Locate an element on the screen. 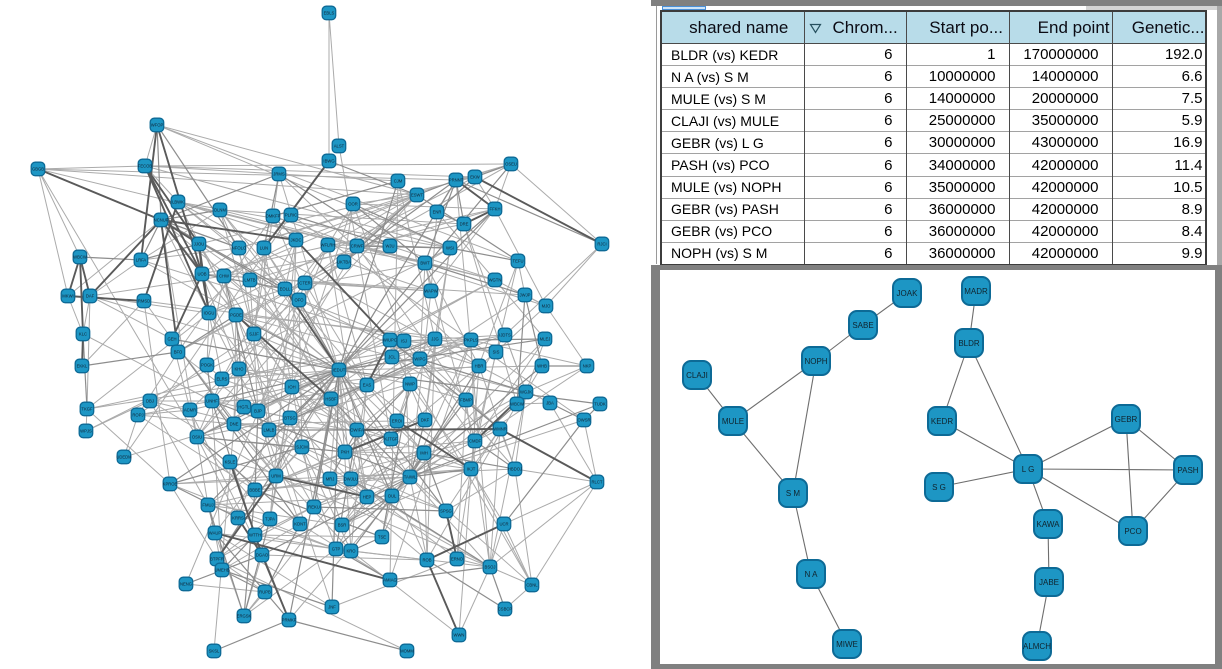 Image resolution: width=1222 pixels, height=669 pixels. svg-text: IJDTS is located at coordinates (505, 335).